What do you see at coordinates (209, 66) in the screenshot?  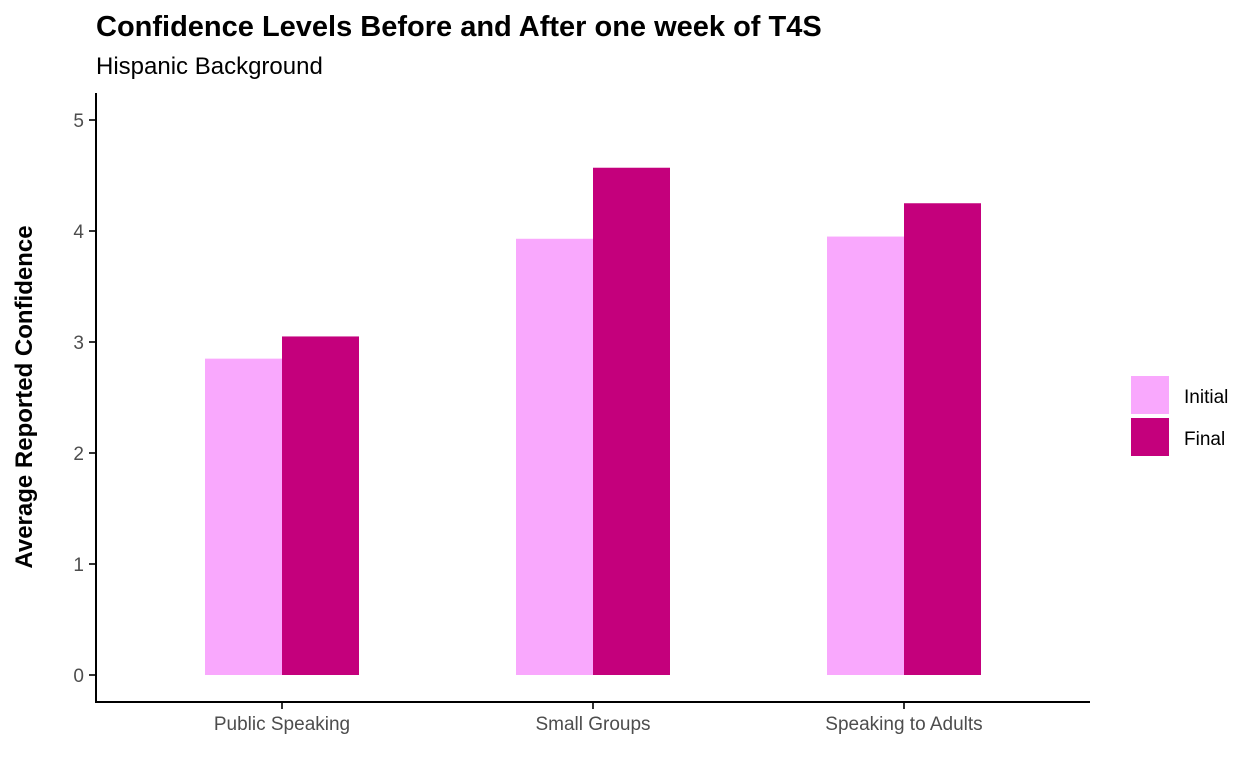 I see `chart-subtitle: Hispanic Background` at bounding box center [209, 66].